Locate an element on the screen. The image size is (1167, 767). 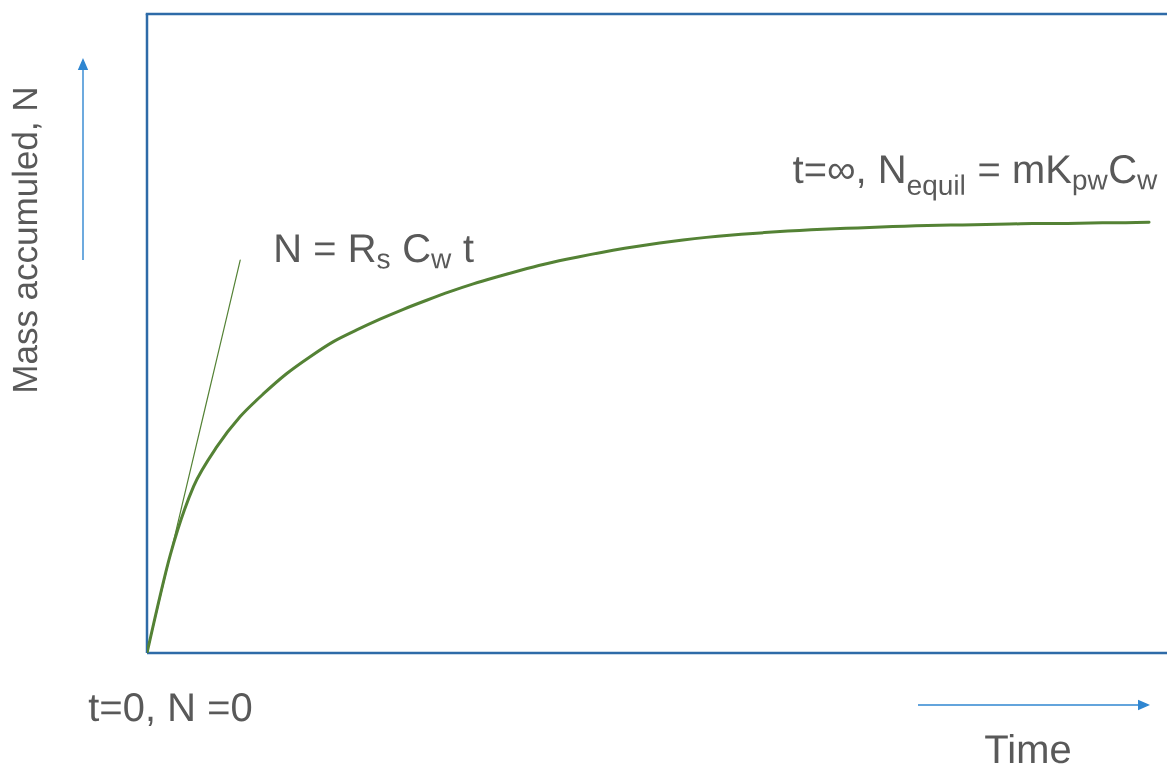
x-axis-title: Time is located at coordinates (1027, 748).